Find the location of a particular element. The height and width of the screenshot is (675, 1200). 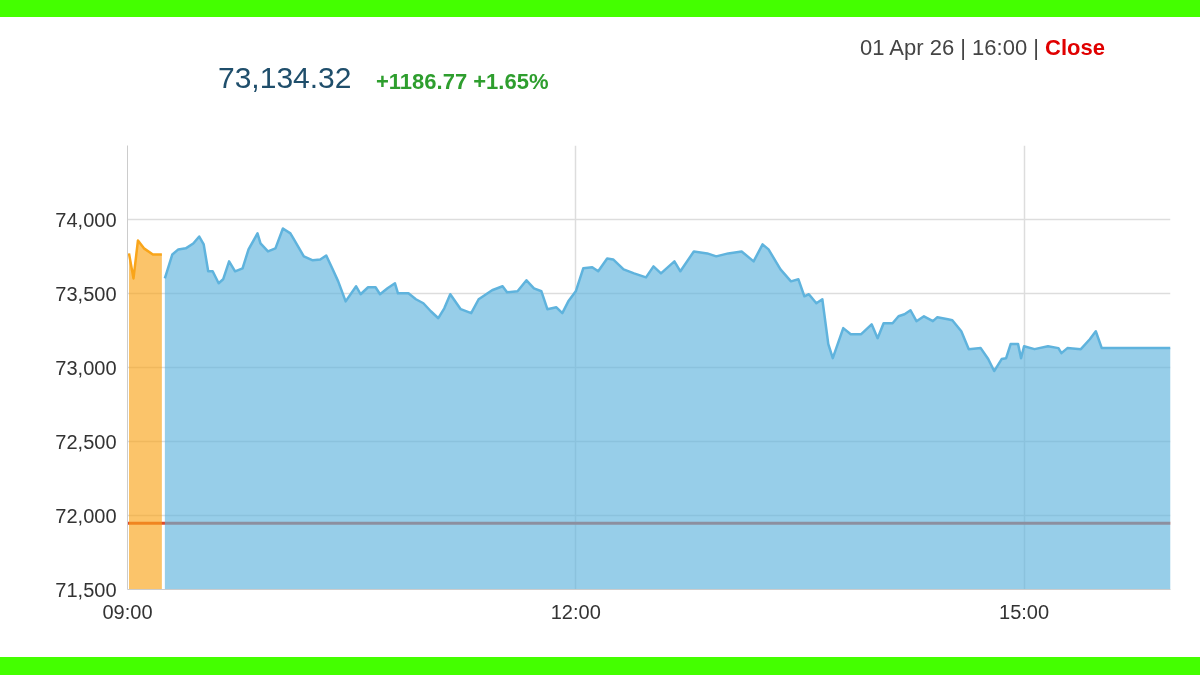

x-tick-label: 09:00 is located at coordinates (127, 611).